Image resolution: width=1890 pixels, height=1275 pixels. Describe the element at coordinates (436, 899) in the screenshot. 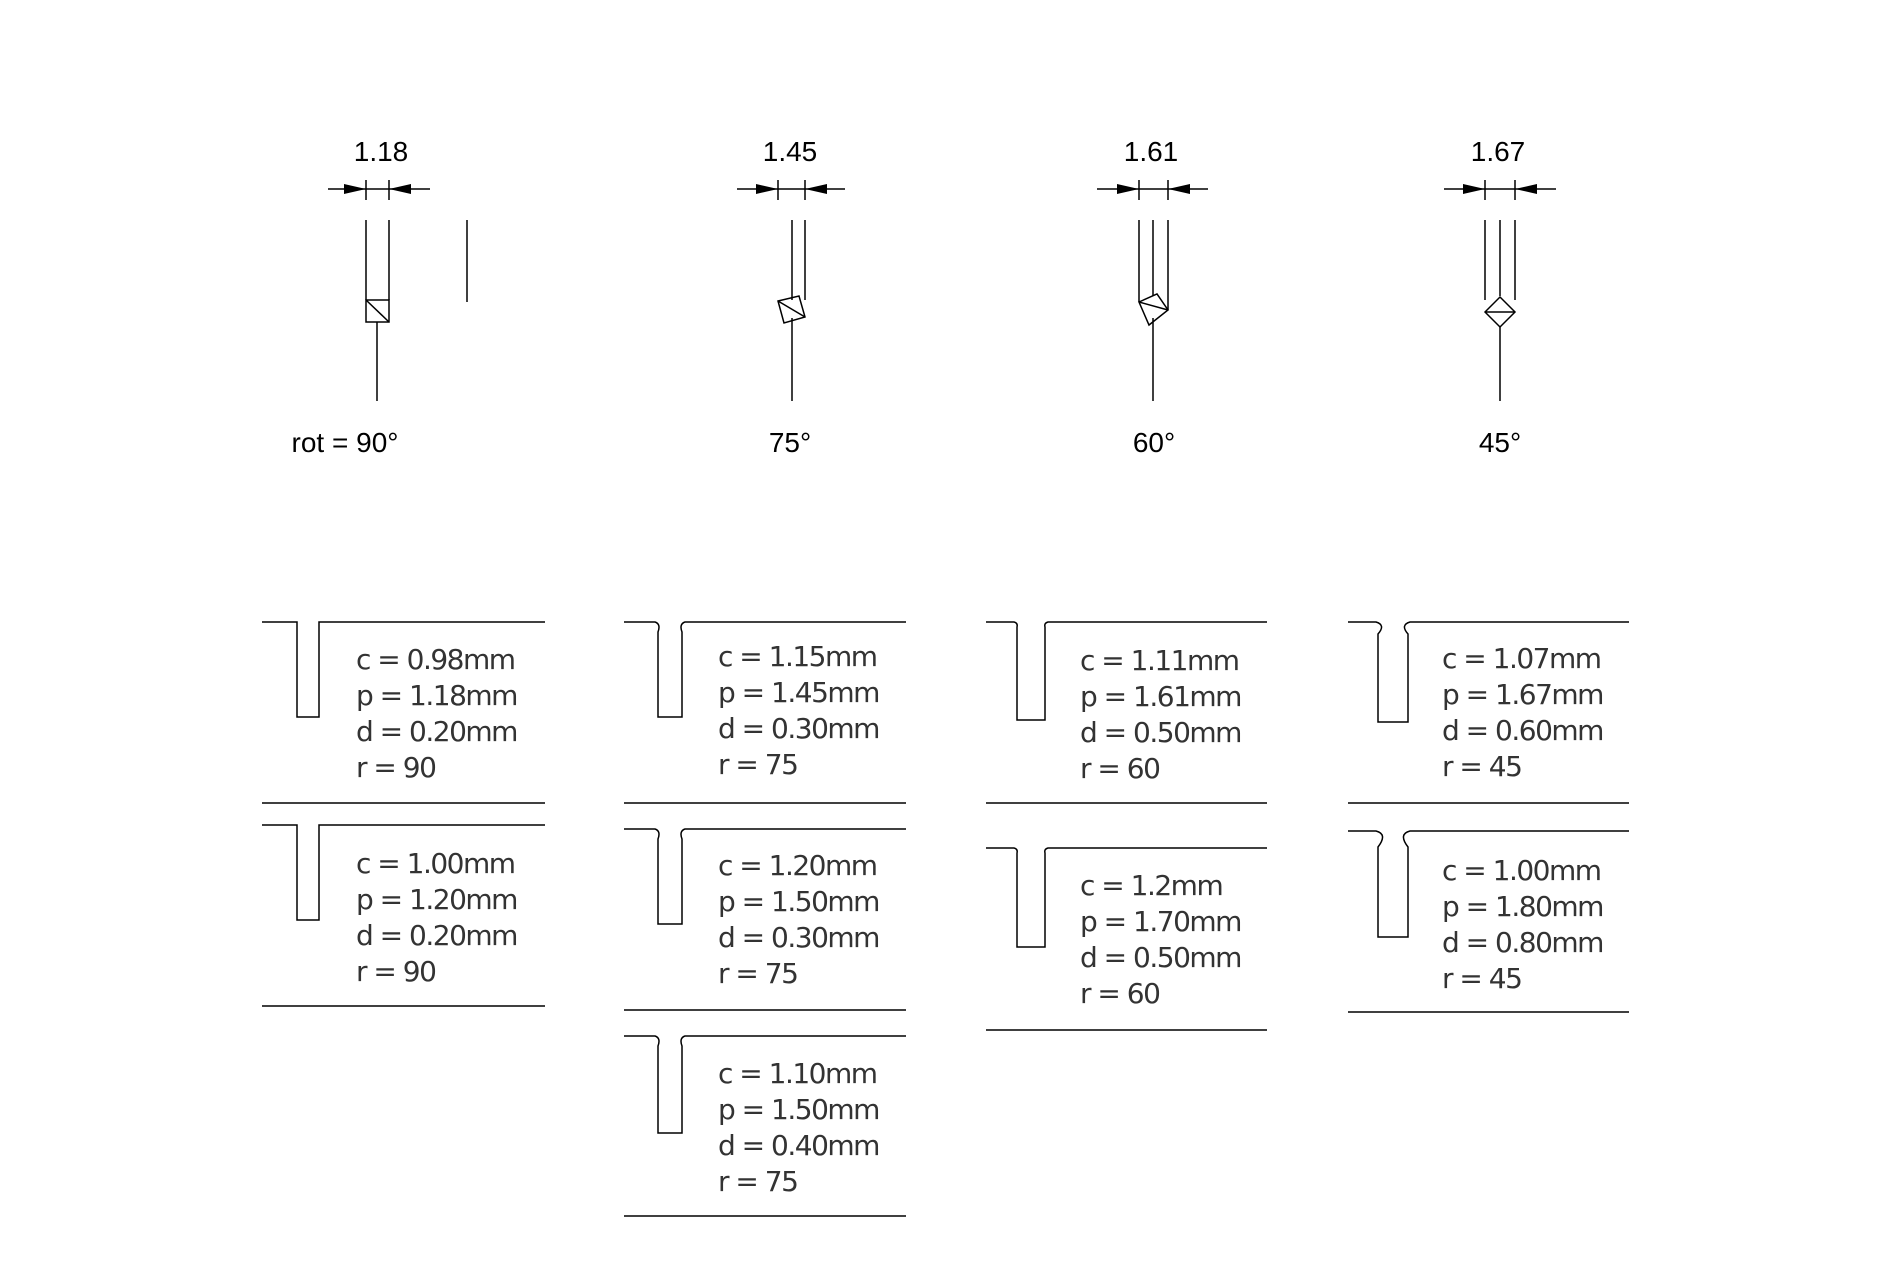

I see `spec-pitch: p = 1.20mm` at that location.